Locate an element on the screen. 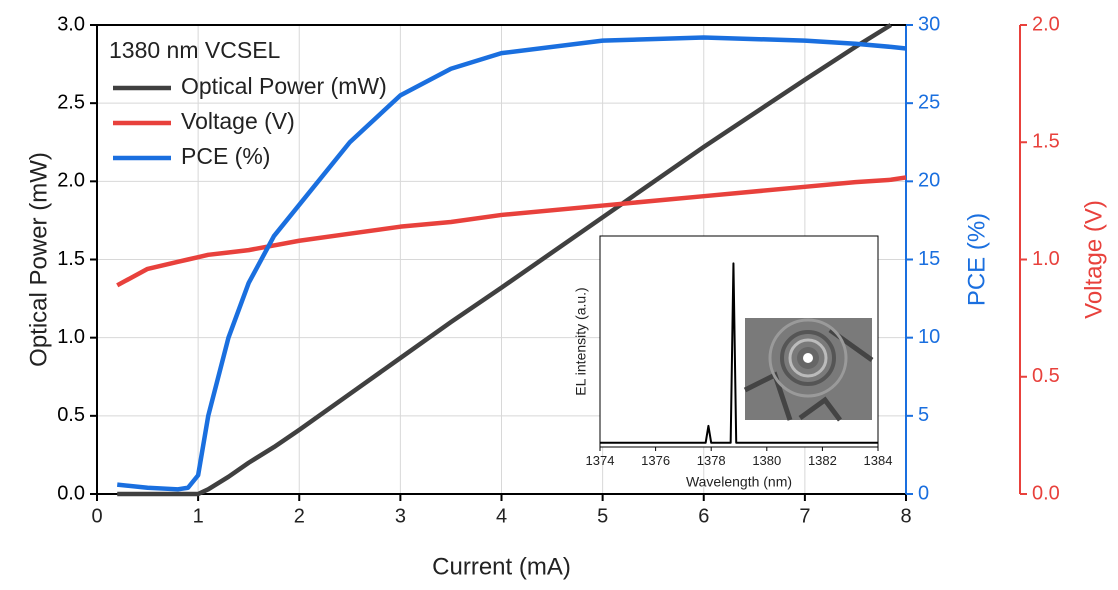 Image resolution: width=1118 pixels, height=590 pixels. y-tick-label: 3.0 is located at coordinates (71, 24).